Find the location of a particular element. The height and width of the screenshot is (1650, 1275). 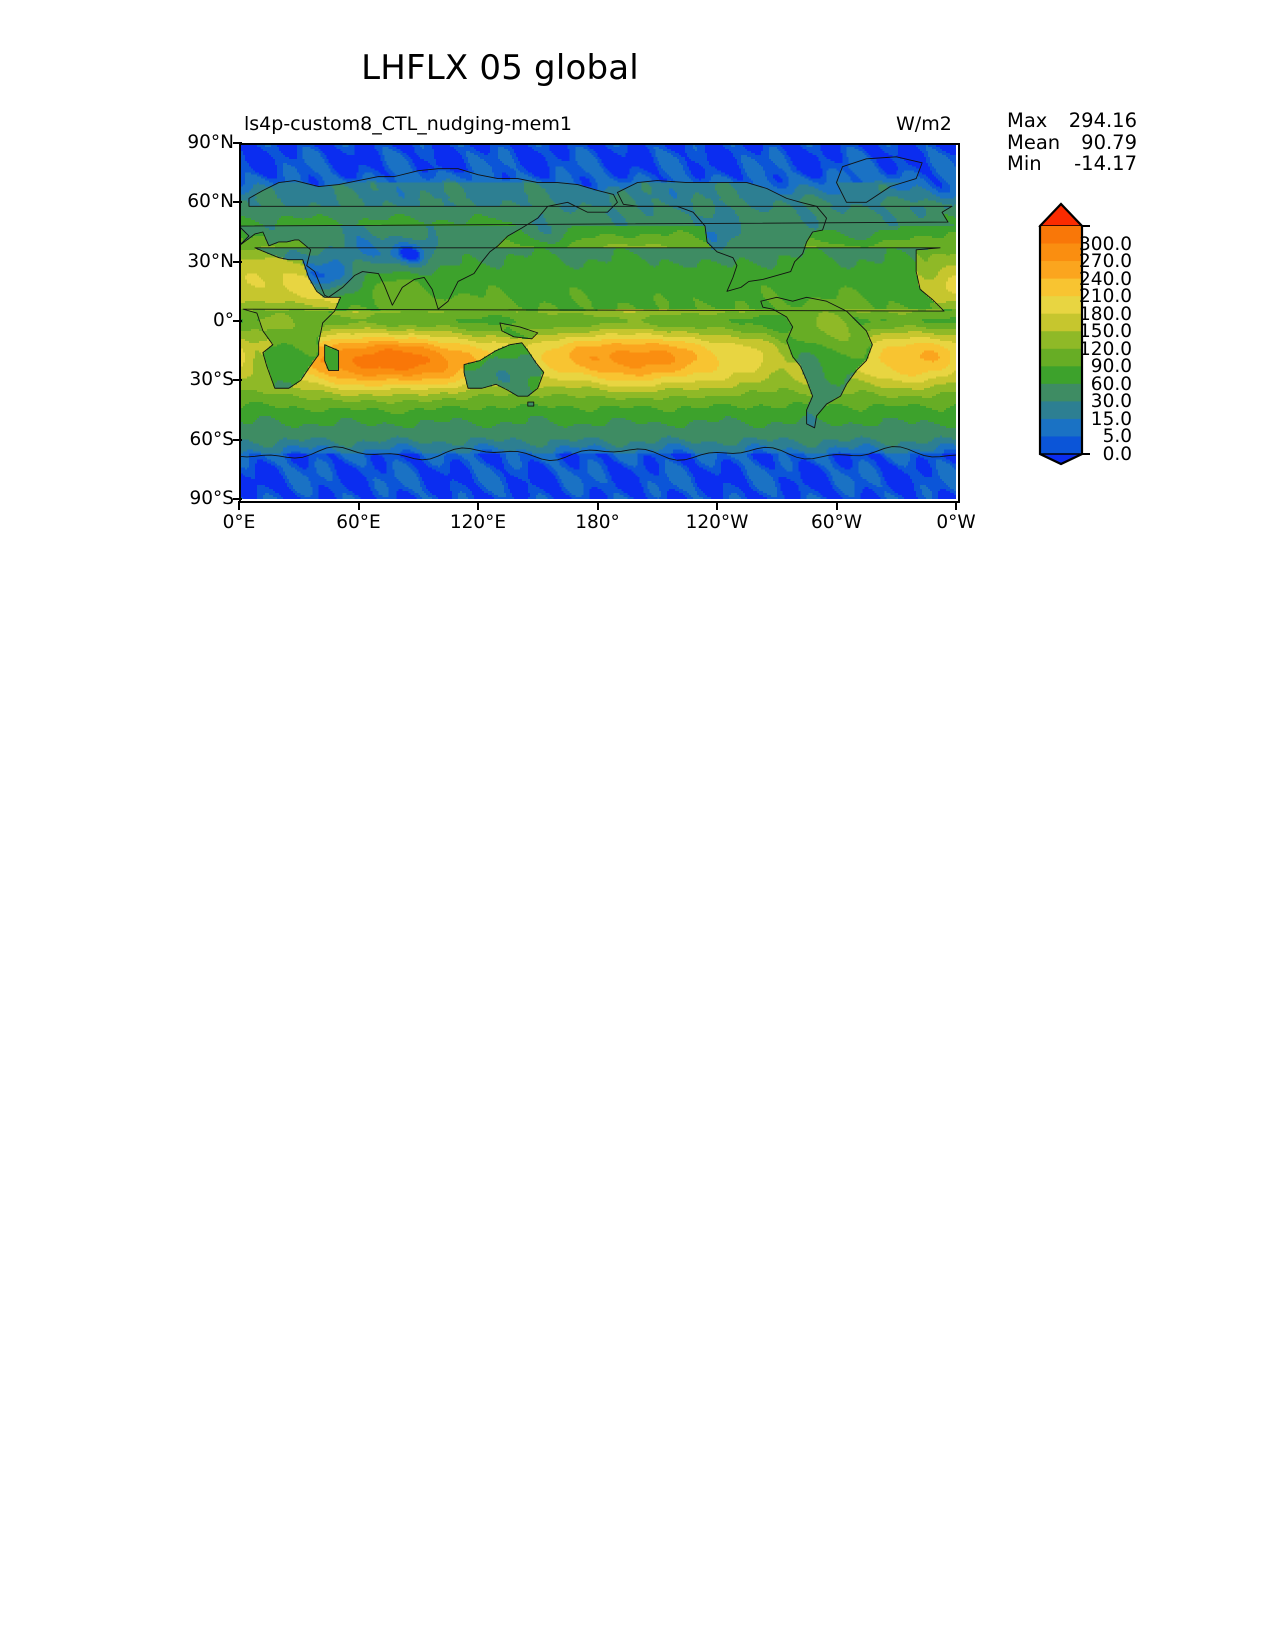

lhflx-contour-map is located at coordinates (597, 321).